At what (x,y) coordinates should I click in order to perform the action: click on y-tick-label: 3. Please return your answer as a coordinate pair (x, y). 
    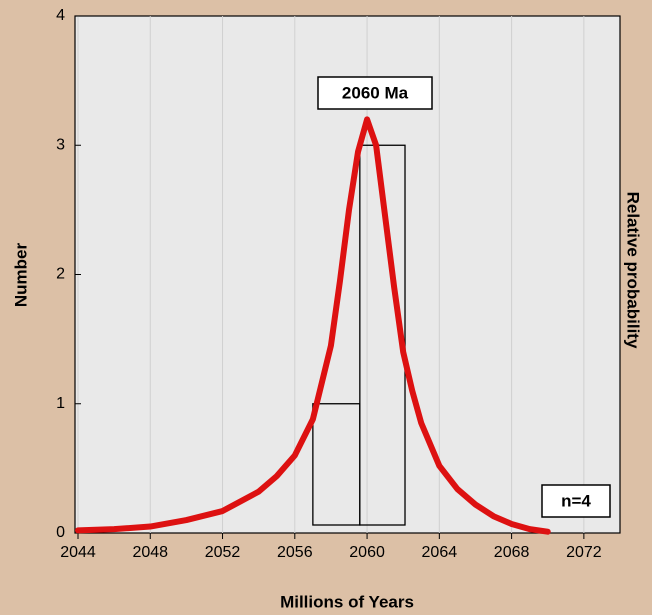
    Looking at the image, I should click on (60, 144).